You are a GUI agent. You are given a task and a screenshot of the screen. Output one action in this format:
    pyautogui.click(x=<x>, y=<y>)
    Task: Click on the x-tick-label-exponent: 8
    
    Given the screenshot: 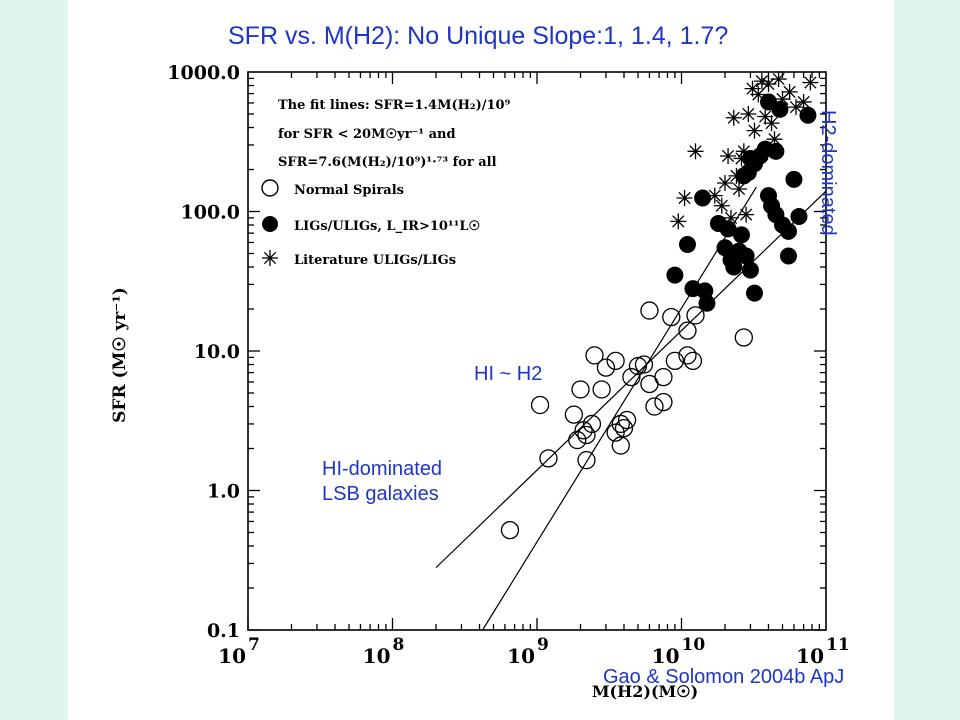 What is the action you would take?
    pyautogui.click(x=399, y=645)
    